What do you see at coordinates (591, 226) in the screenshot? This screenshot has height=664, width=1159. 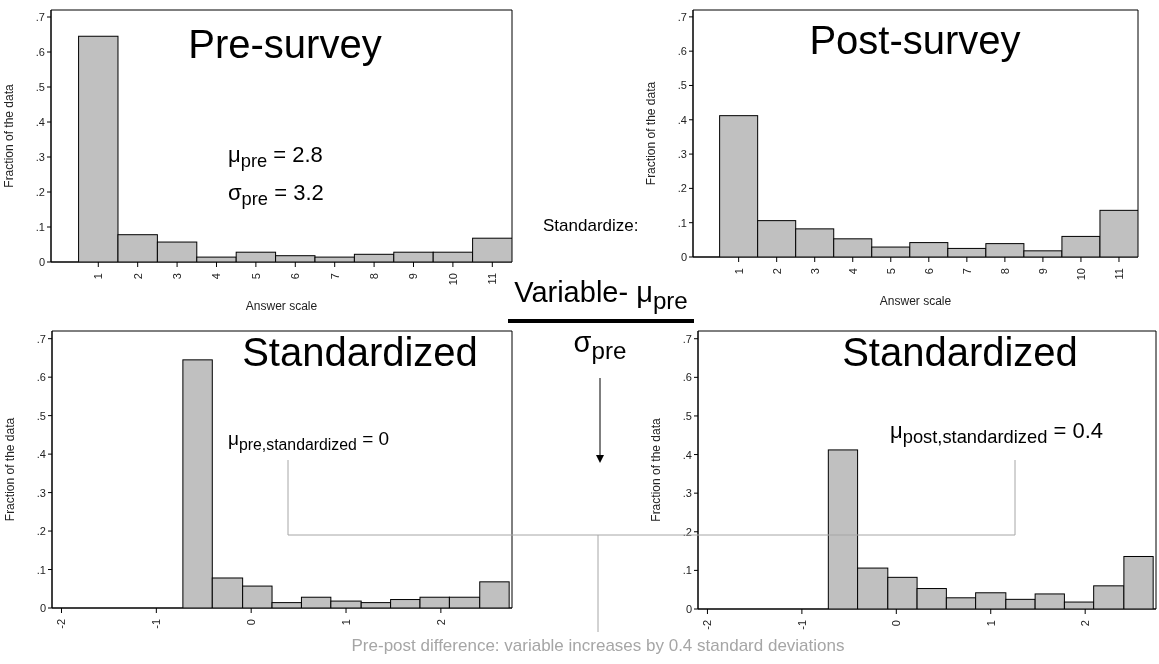 I see `text: Standardize:` at bounding box center [591, 226].